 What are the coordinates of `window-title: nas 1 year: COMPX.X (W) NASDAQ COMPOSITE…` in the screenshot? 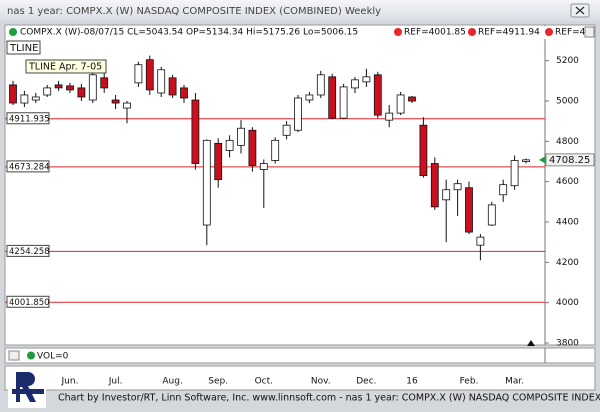 It's located at (194, 11).